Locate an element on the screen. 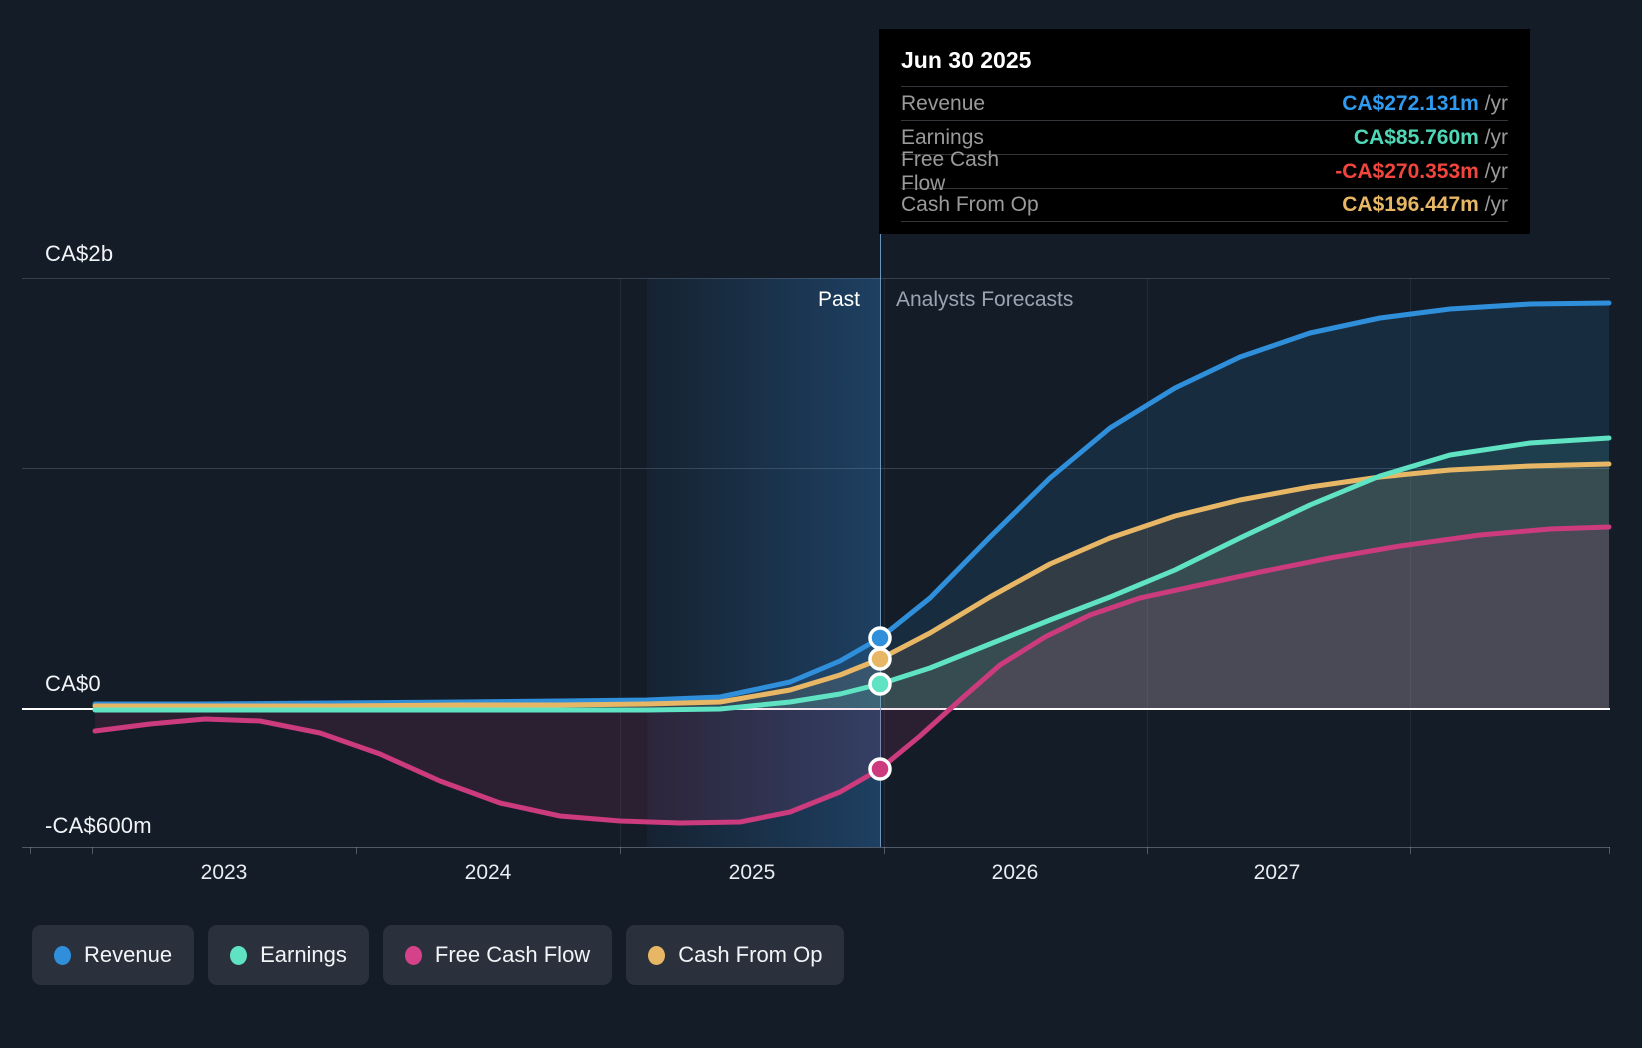  legend-item-free-cash-flow: Free Cash Flow is located at coordinates (497, 955).